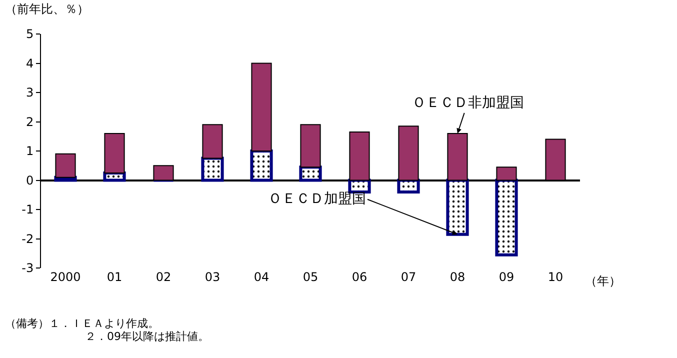  Describe the element at coordinates (30, 121) in the screenshot. I see `y-tick-label: 2` at that location.